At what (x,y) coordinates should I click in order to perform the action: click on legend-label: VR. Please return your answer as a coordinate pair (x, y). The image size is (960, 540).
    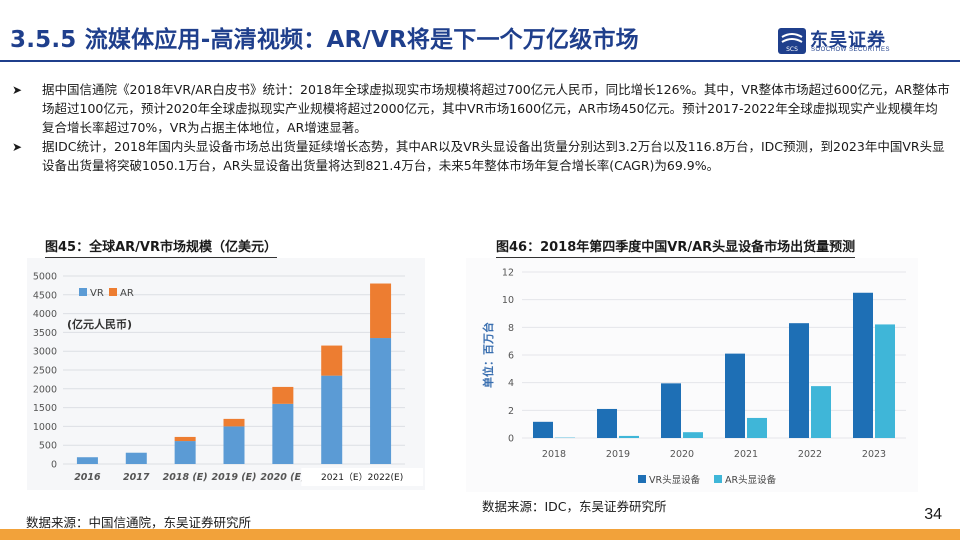
    Looking at the image, I should click on (97, 293).